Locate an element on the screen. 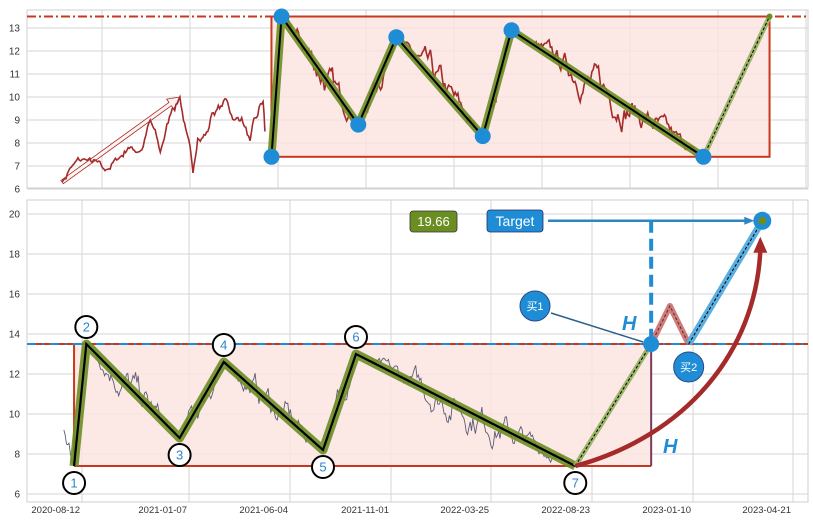  pivot-label-6: 6 is located at coordinates (355, 337).